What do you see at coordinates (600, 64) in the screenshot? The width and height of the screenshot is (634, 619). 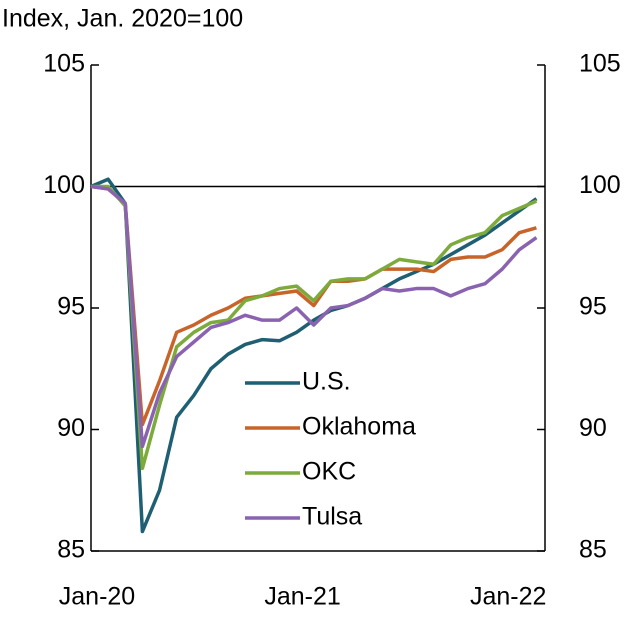 I see `y2-tick-label: 105` at bounding box center [600, 64].